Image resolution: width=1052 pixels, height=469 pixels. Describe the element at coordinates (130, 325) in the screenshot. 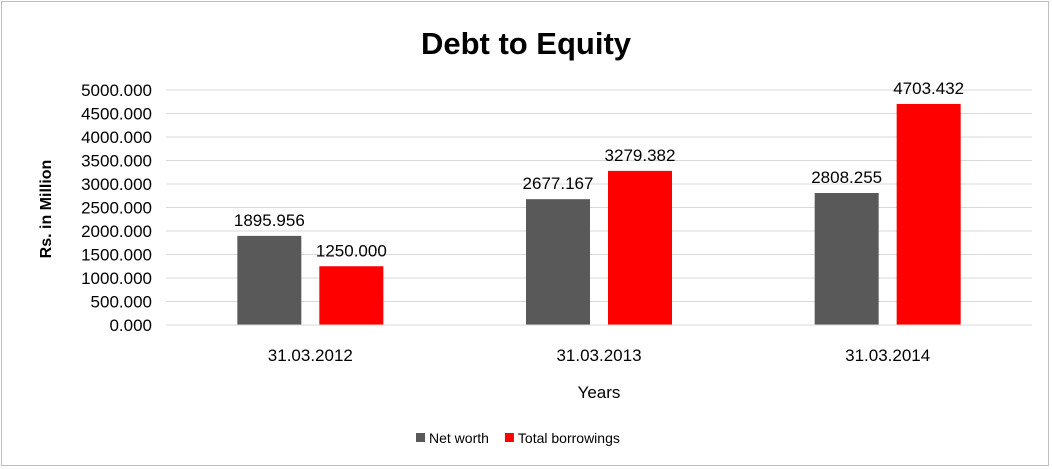

I see `y-tick-label: 0.000` at that location.